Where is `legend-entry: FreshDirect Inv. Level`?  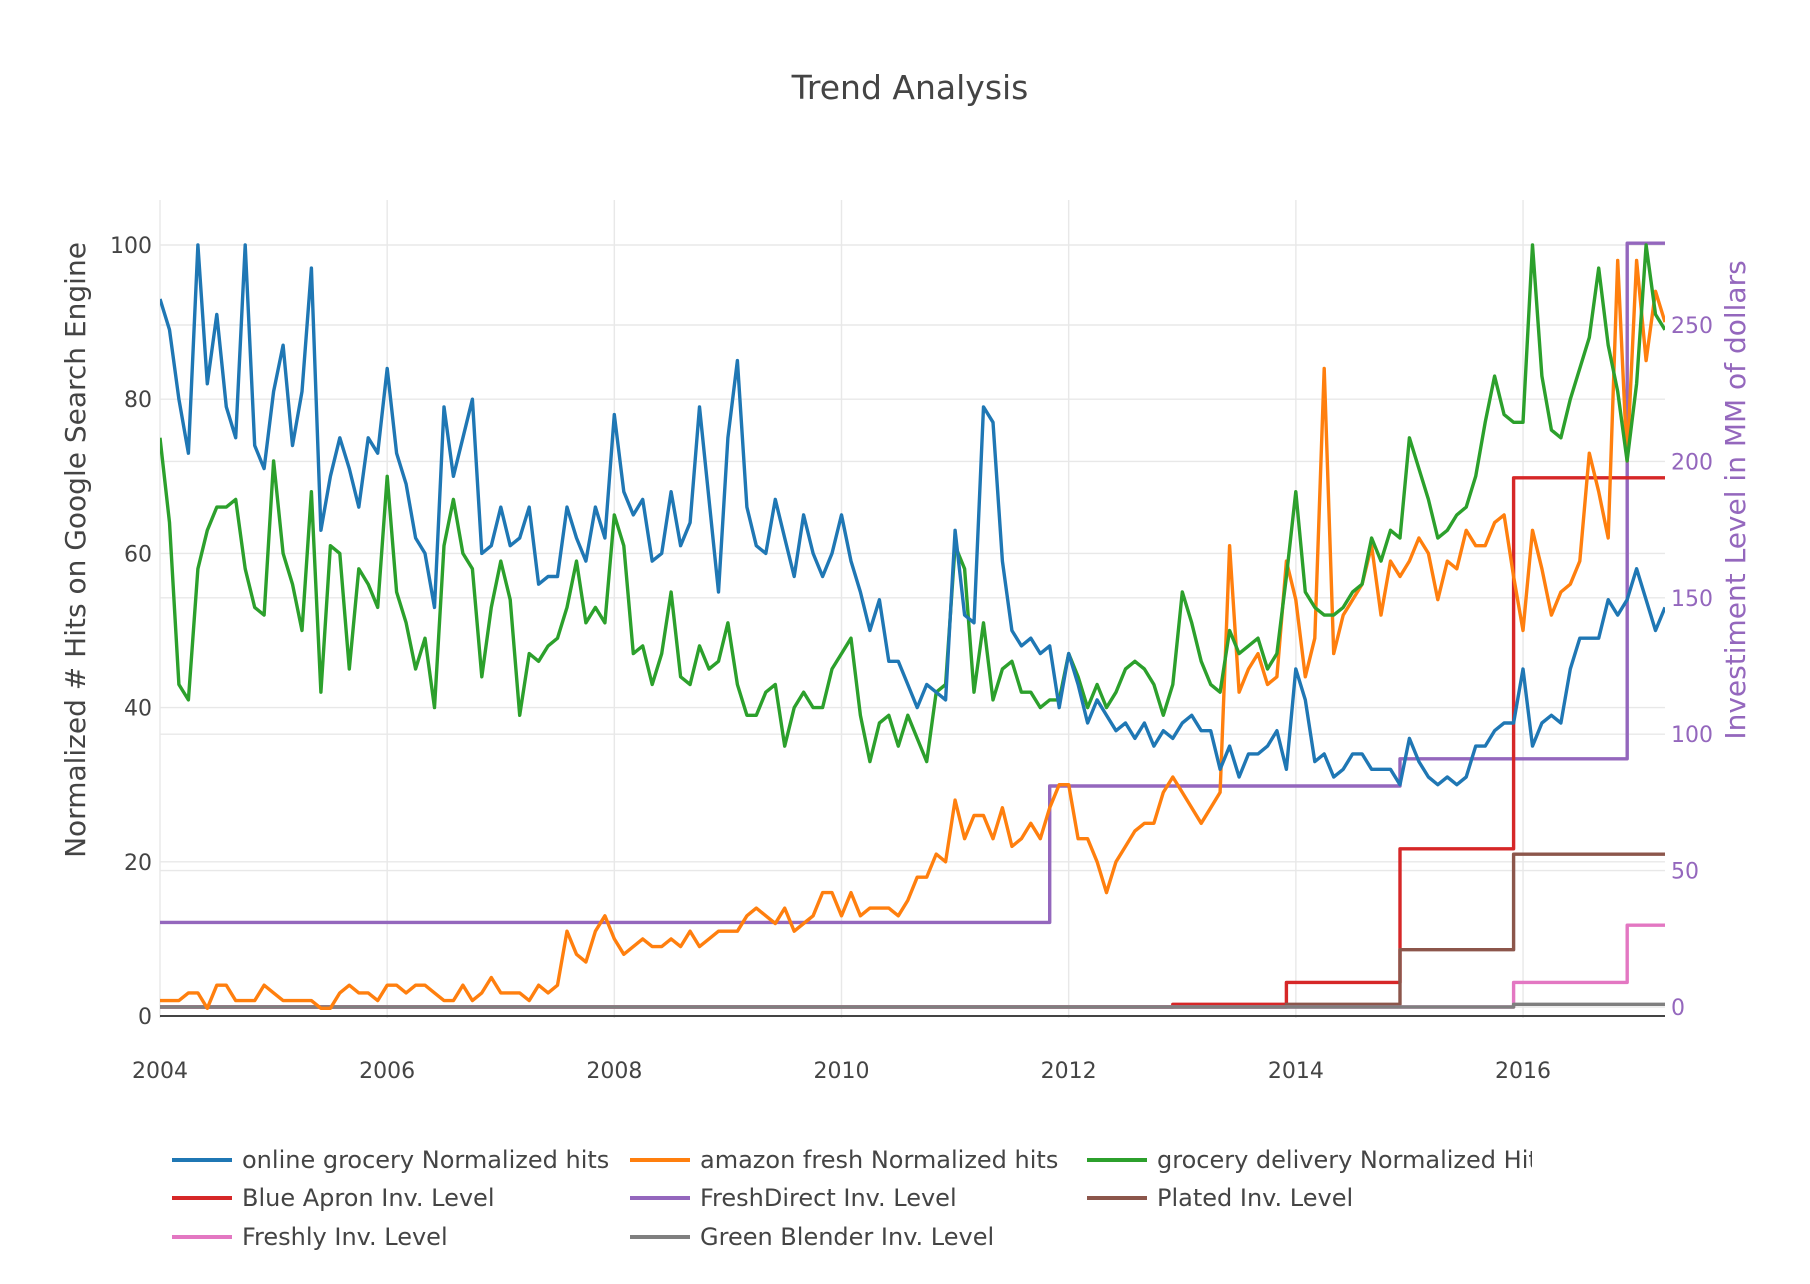
legend-entry: FreshDirect Inv. Level is located at coordinates (828, 1198).